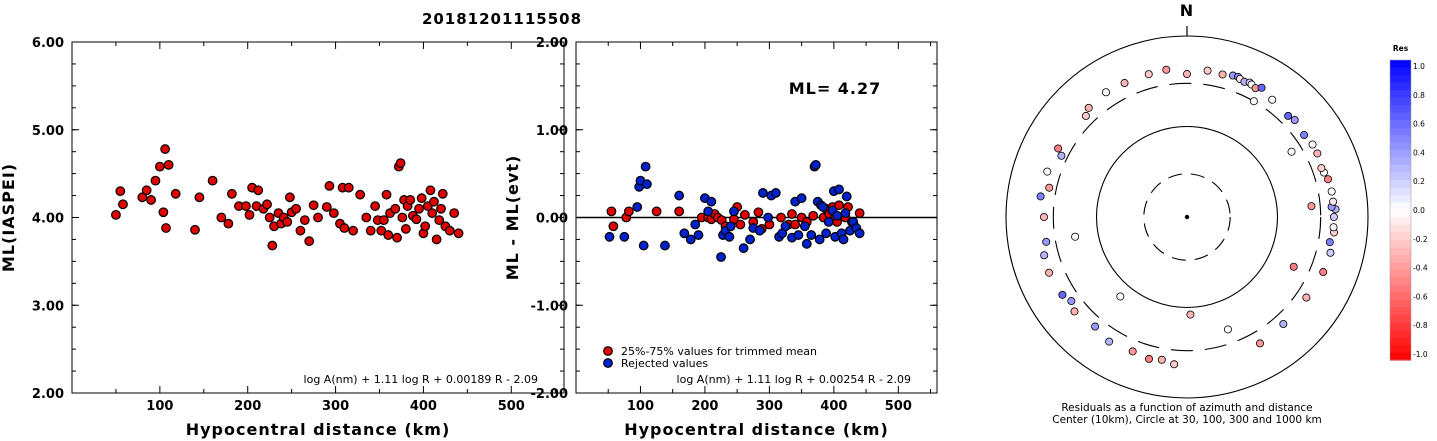  I want to click on colorbar-tick-label: 0.4, so click(1419, 152).